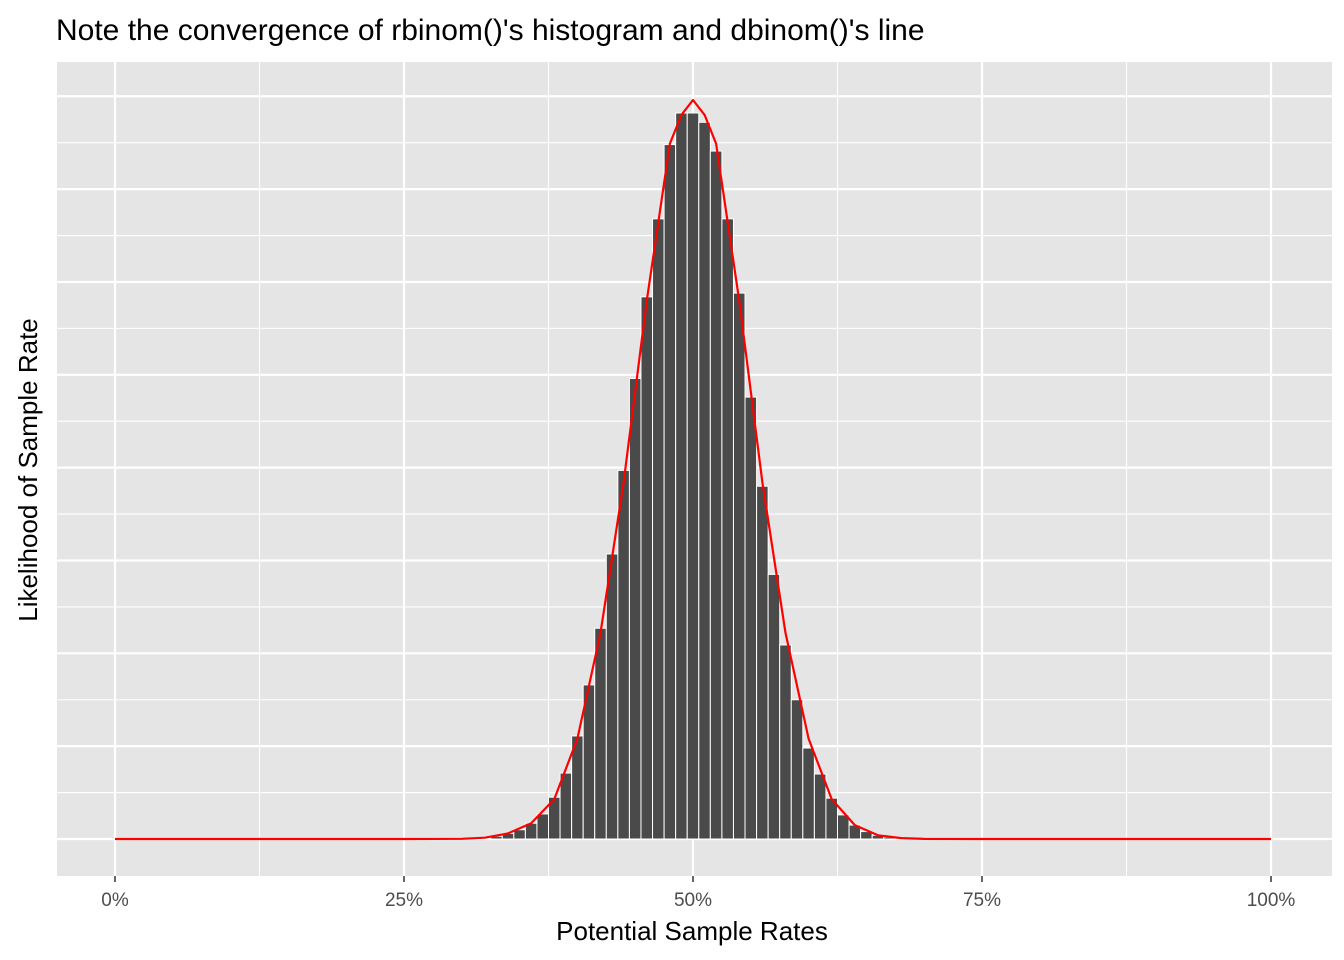 The width and height of the screenshot is (1344, 960). I want to click on x-tick-label: 0%, so click(115, 900).